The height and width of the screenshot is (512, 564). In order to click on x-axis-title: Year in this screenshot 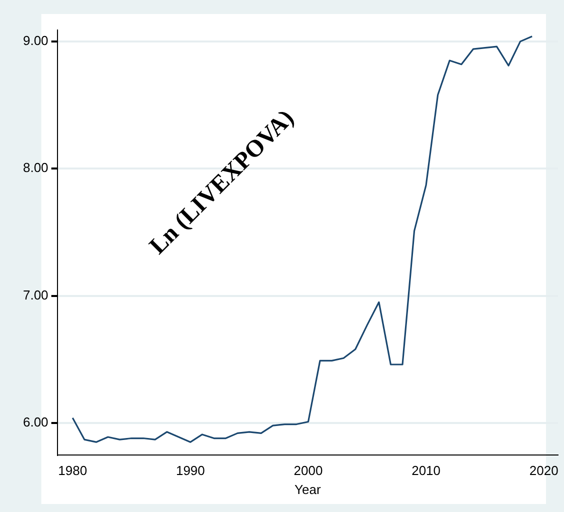, I will do `click(308, 489)`.